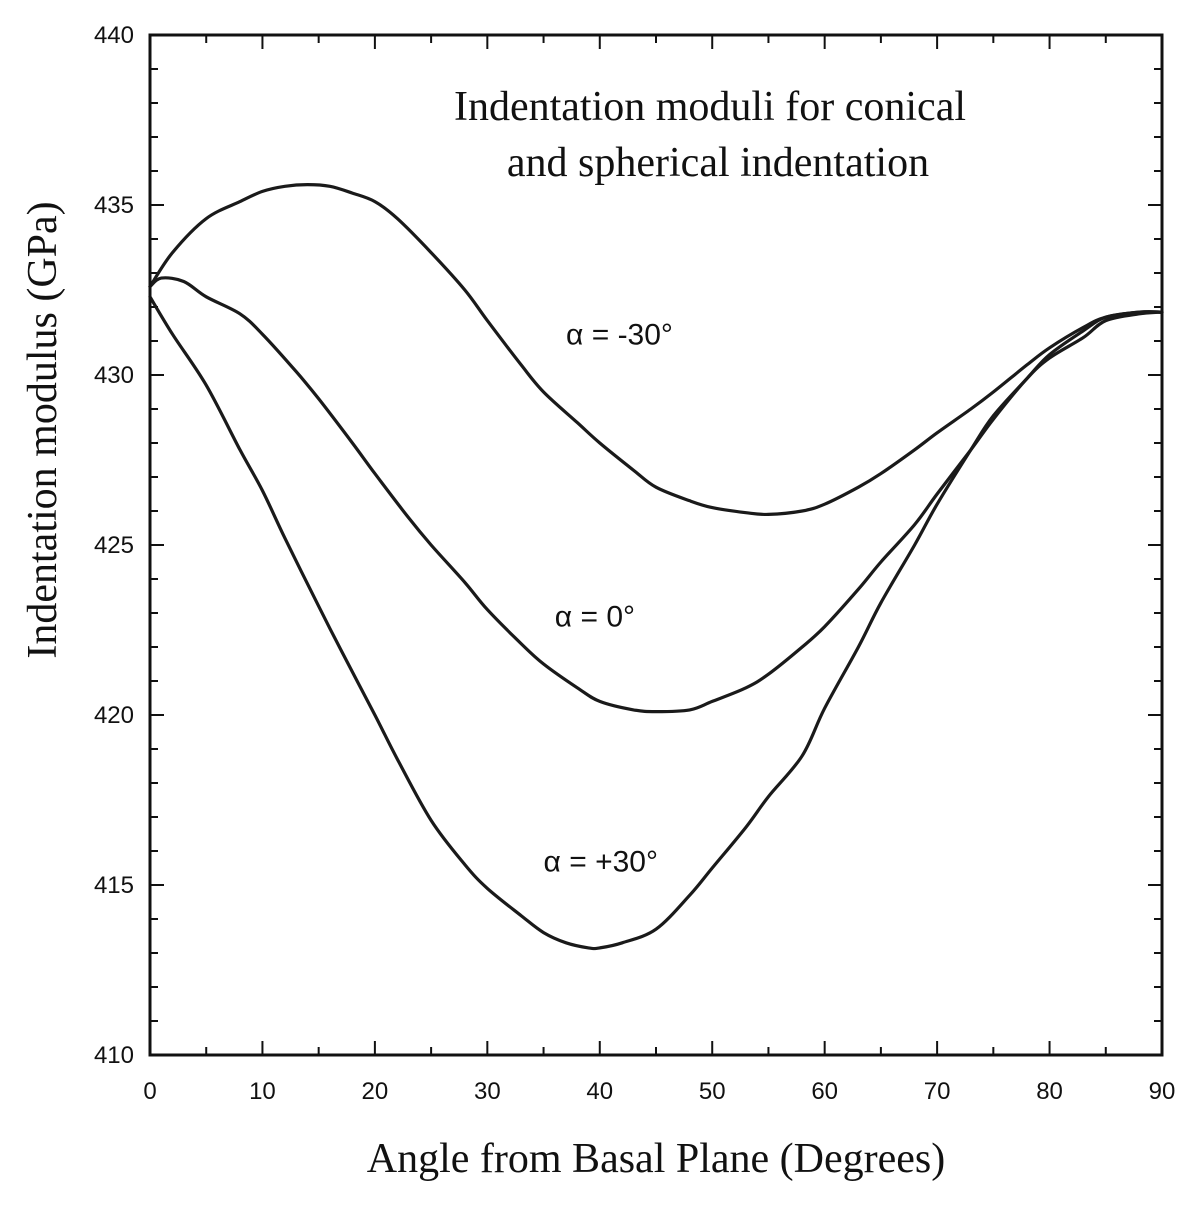 This screenshot has height=1217, width=1185. Describe the element at coordinates (601, 861) in the screenshot. I see `series-label-3: α = +30°` at that location.